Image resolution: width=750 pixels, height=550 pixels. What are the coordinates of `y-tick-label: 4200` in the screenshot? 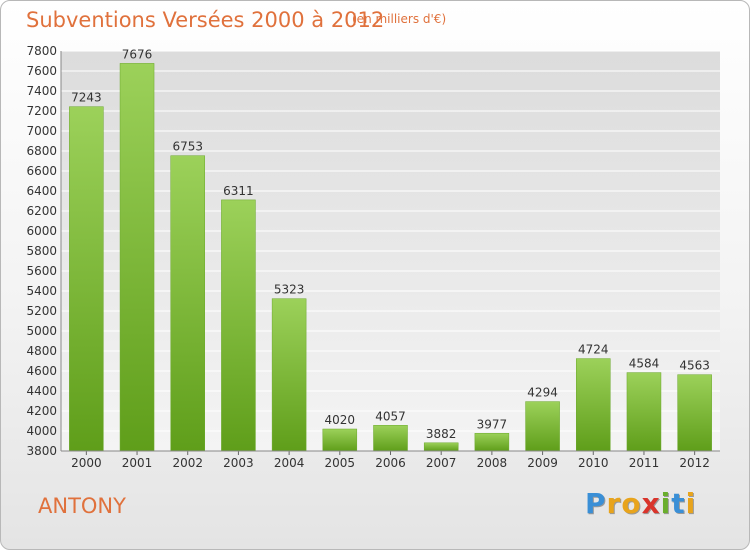 It's located at (41, 411).